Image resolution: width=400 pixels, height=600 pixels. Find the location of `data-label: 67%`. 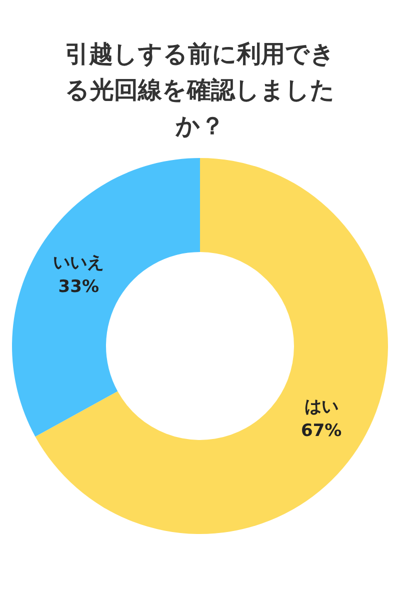

data-label: 67% is located at coordinates (321, 430).